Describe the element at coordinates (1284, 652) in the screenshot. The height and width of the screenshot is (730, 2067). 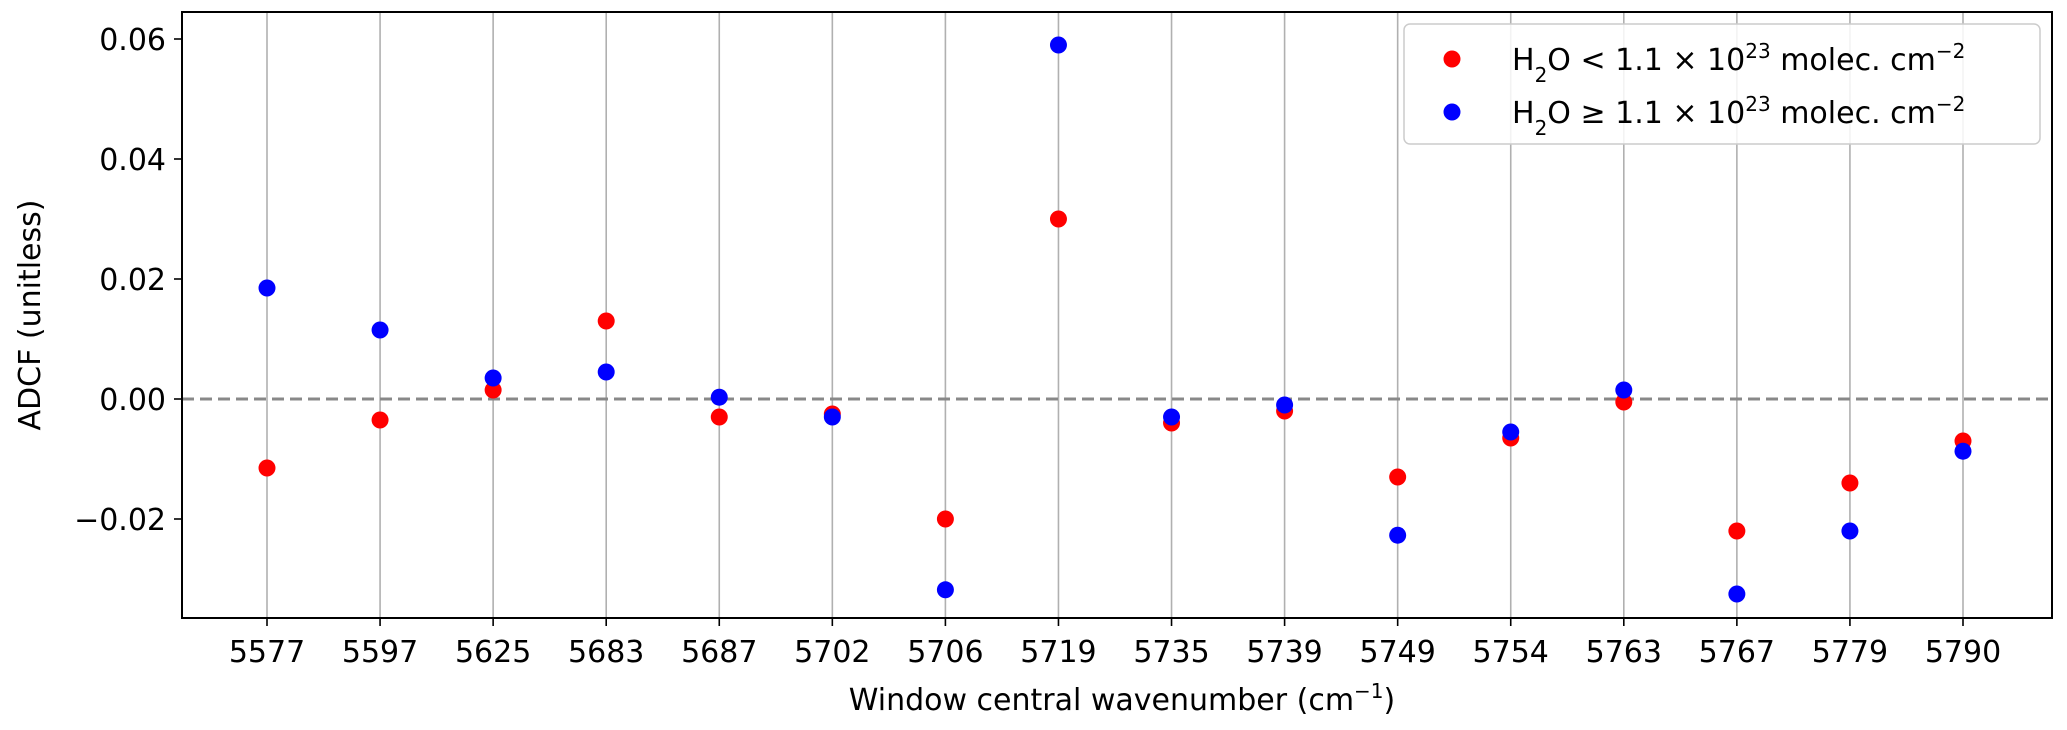
I see `x-tick-label: 5739` at that location.